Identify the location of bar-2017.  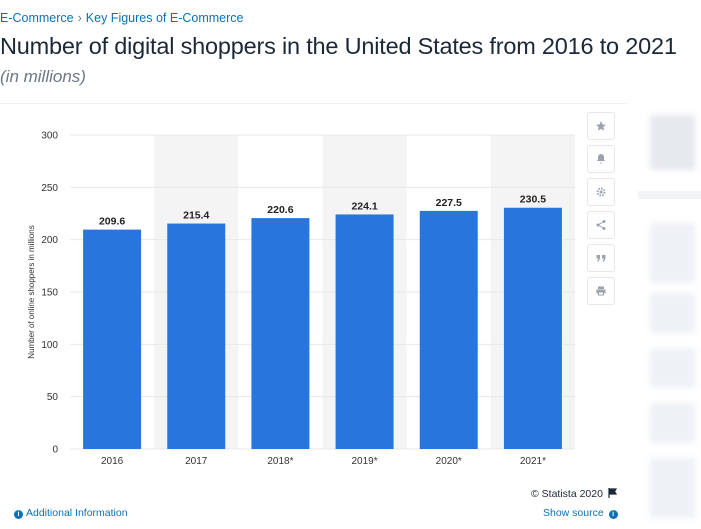
(196, 336).